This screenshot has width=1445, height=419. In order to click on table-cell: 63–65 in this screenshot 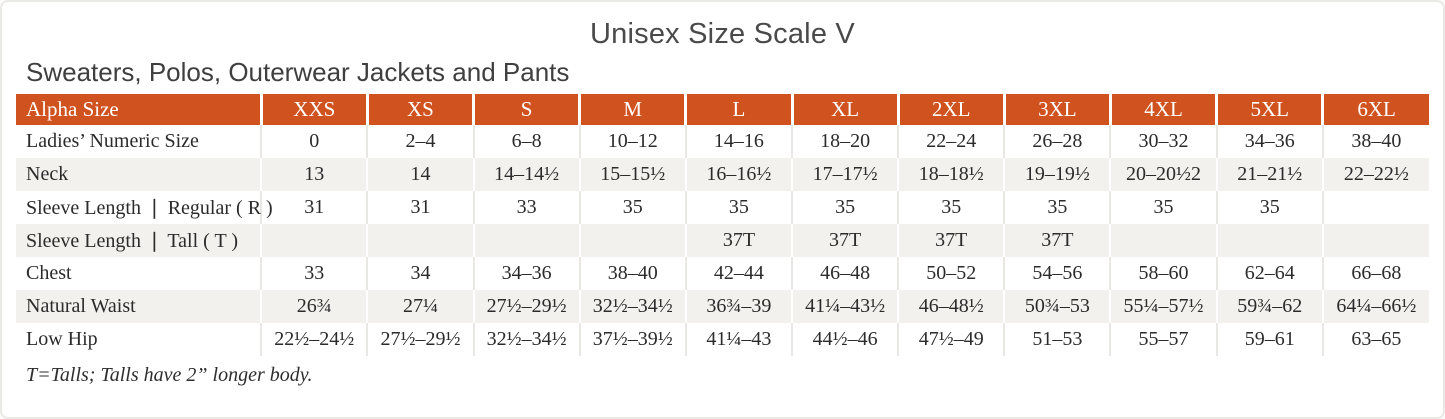, I will do `click(1375, 339)`.